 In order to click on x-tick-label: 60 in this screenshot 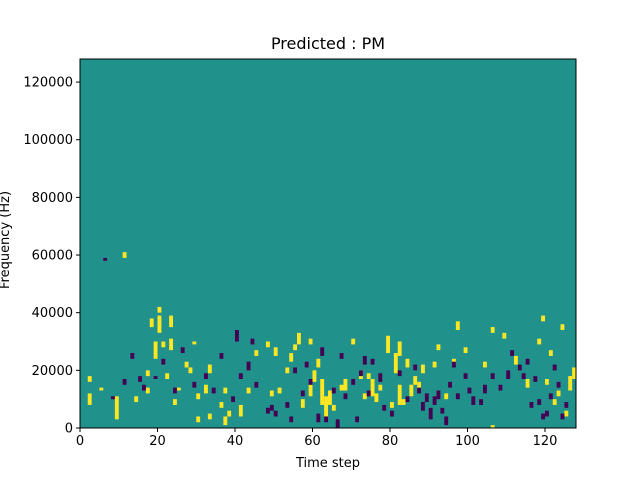, I will do `click(312, 441)`.